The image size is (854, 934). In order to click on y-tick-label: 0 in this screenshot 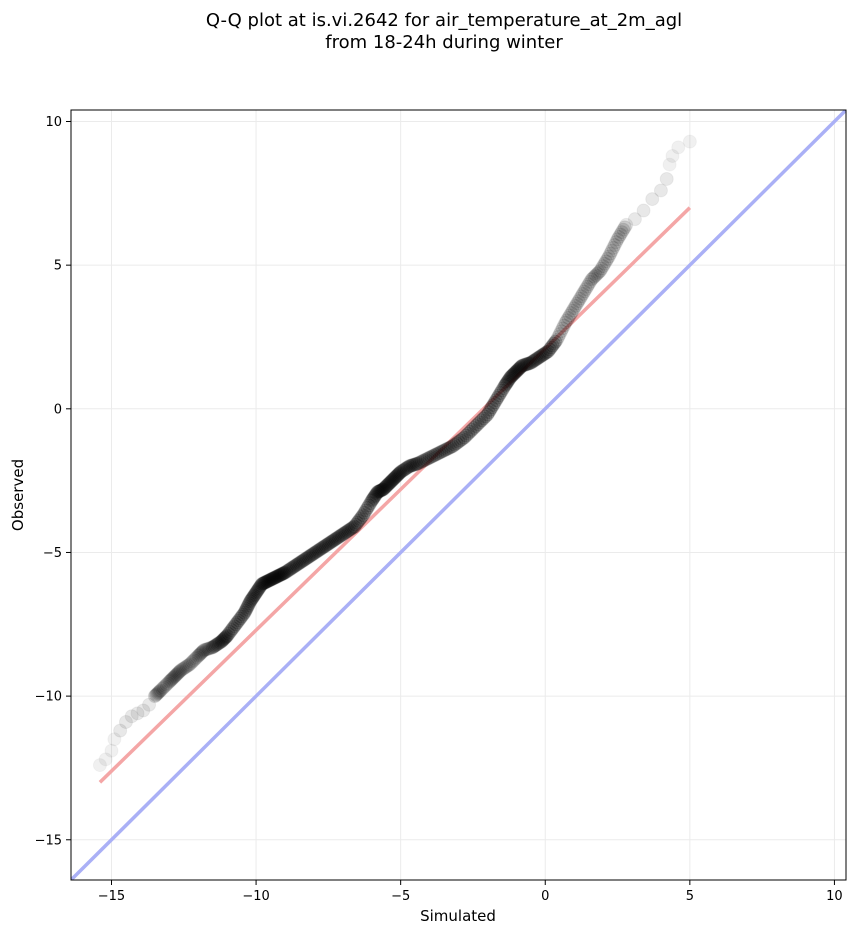, I will do `click(58, 409)`.